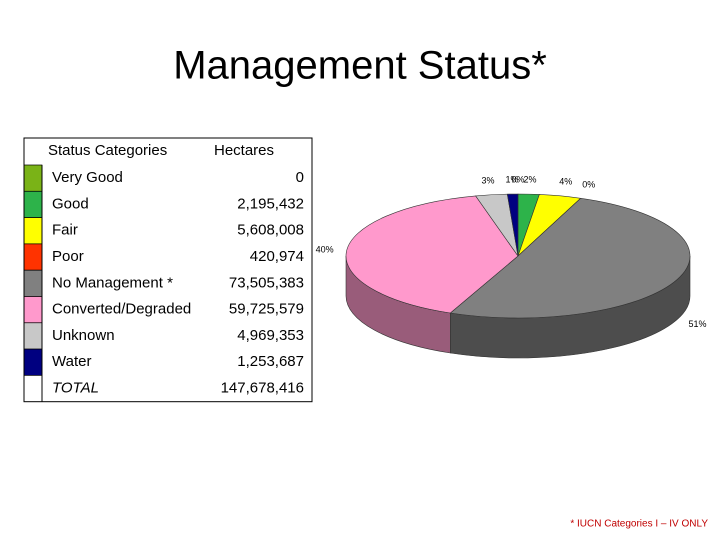 The width and height of the screenshot is (720, 540). What do you see at coordinates (266, 282) in the screenshot?
I see `hectares-value: 73,505,383` at bounding box center [266, 282].